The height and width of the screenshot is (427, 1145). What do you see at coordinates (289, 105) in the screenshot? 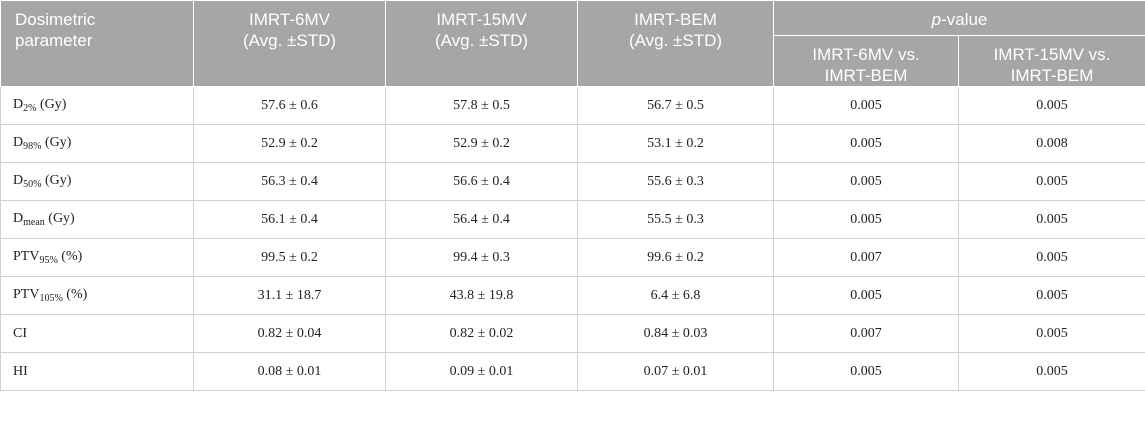
I see `table-cell: 57.6 ± 0.6` at bounding box center [289, 105].